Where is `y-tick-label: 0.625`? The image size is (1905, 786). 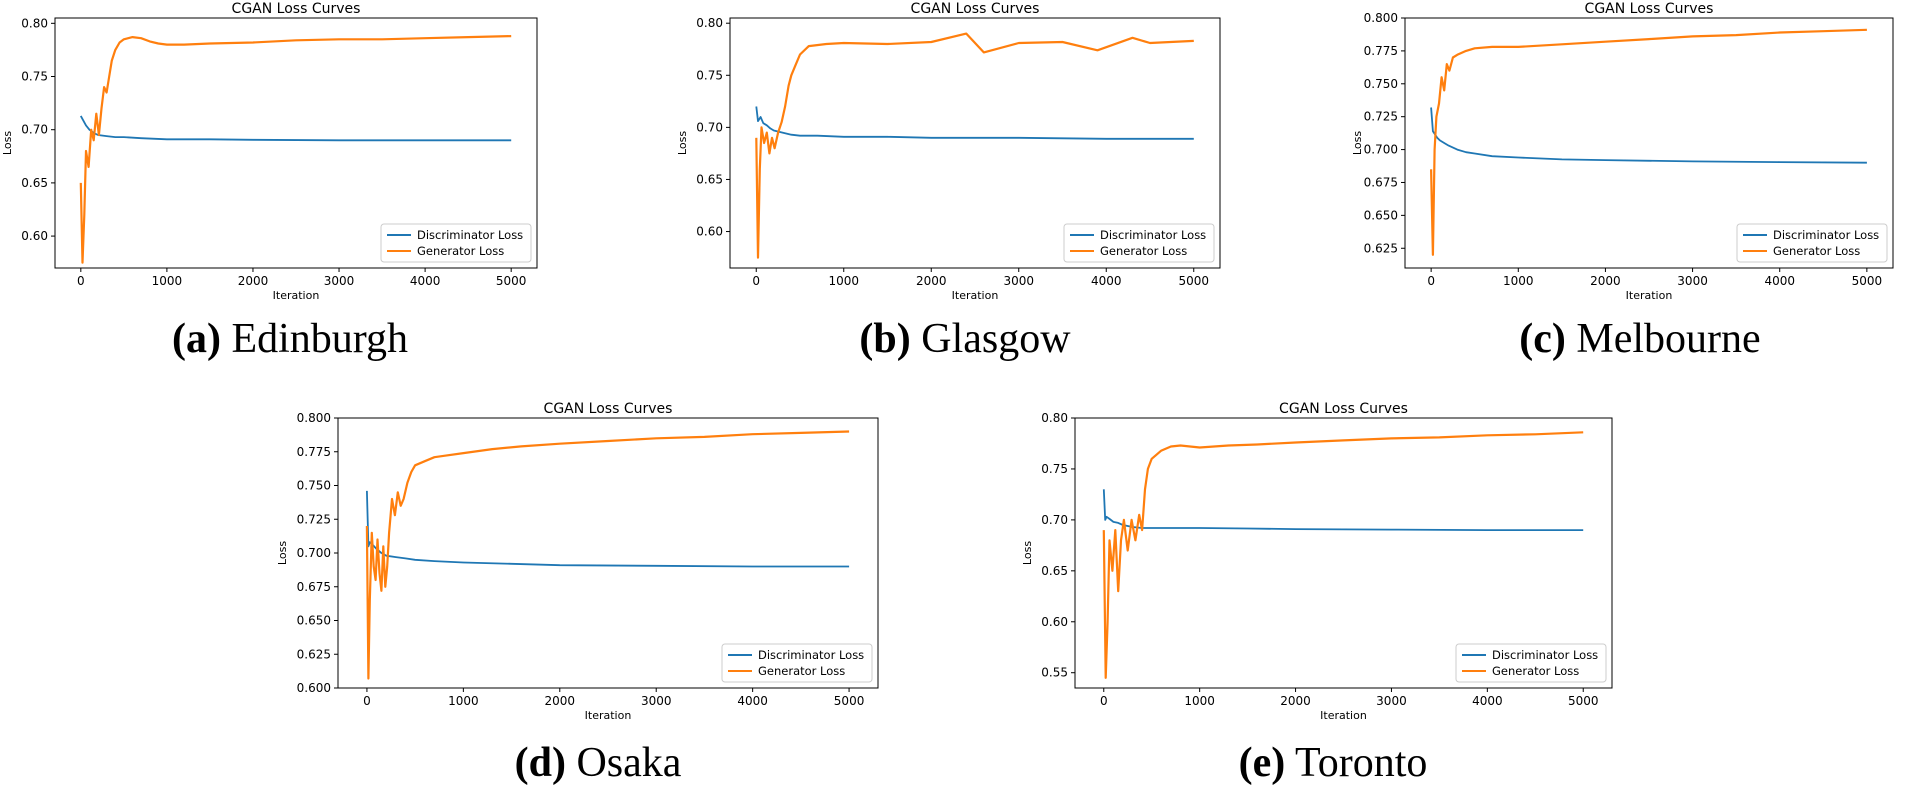 y-tick-label: 0.625 is located at coordinates (1381, 248).